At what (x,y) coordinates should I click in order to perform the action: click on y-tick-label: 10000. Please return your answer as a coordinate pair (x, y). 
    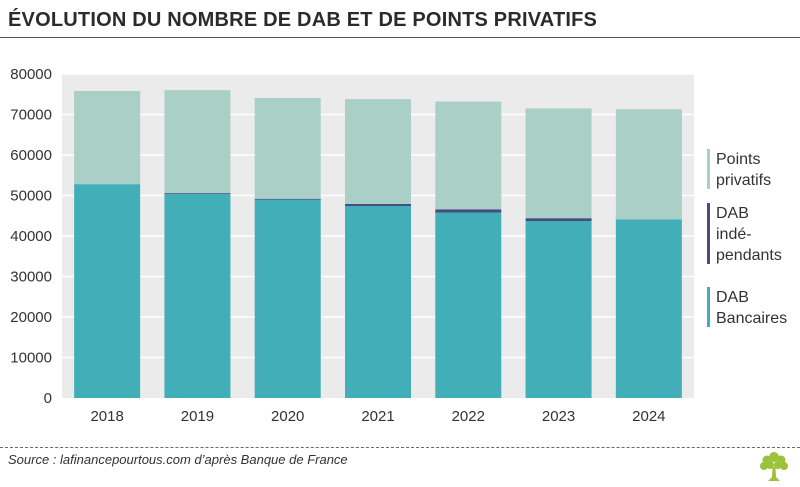
    Looking at the image, I should click on (31, 358).